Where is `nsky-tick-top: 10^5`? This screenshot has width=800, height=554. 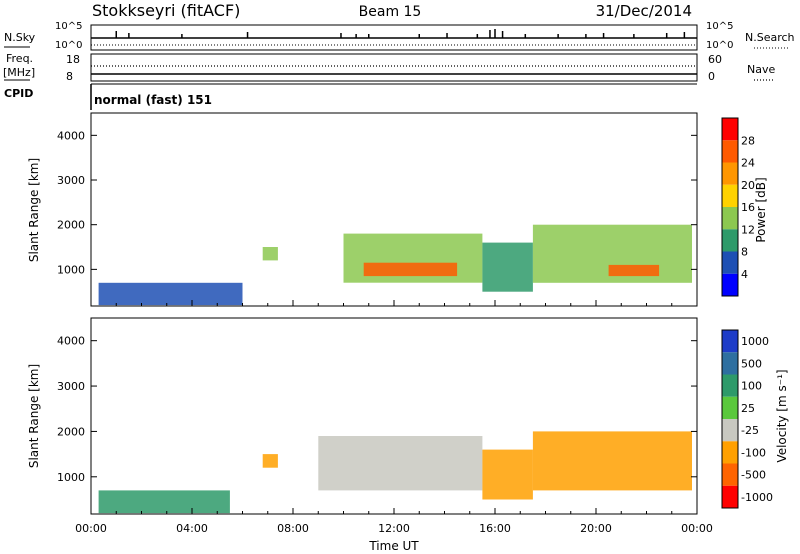 nsky-tick-top: 10^5 is located at coordinates (68, 26).